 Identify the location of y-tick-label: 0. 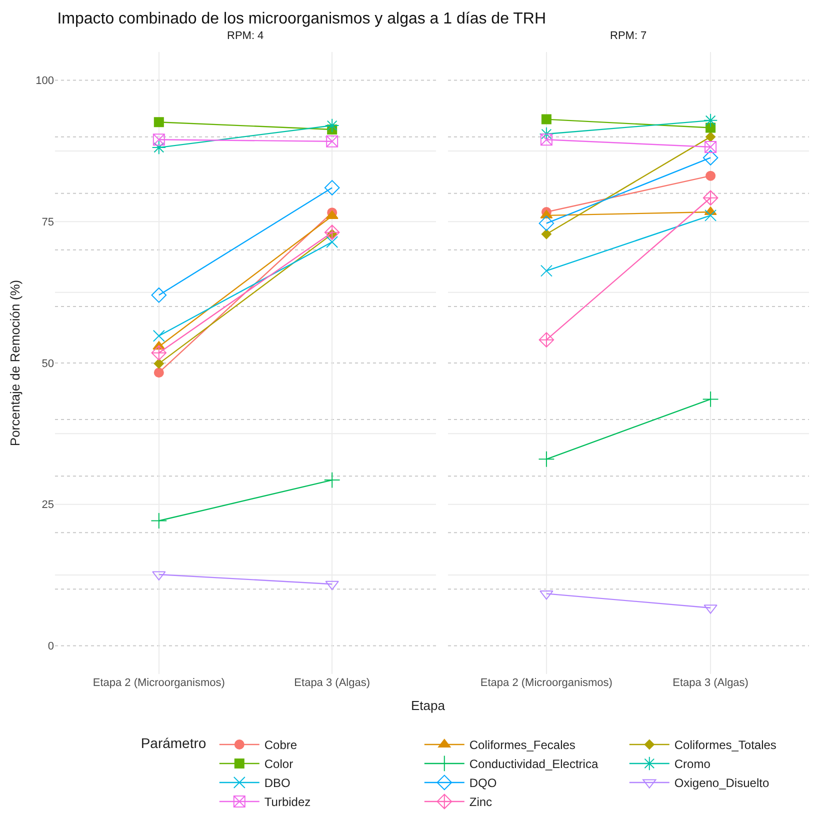
(51, 646).